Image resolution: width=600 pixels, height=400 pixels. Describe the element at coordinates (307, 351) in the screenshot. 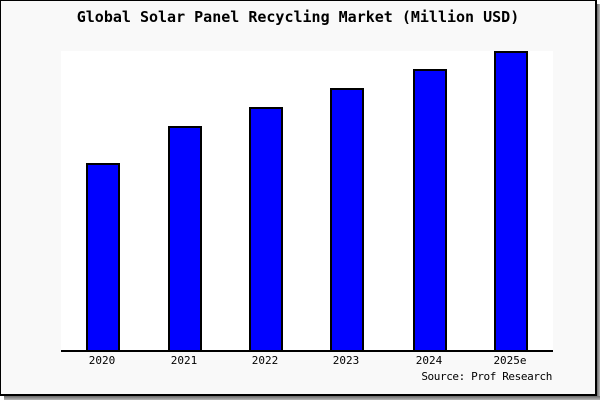

I see `x-axis-line` at that location.